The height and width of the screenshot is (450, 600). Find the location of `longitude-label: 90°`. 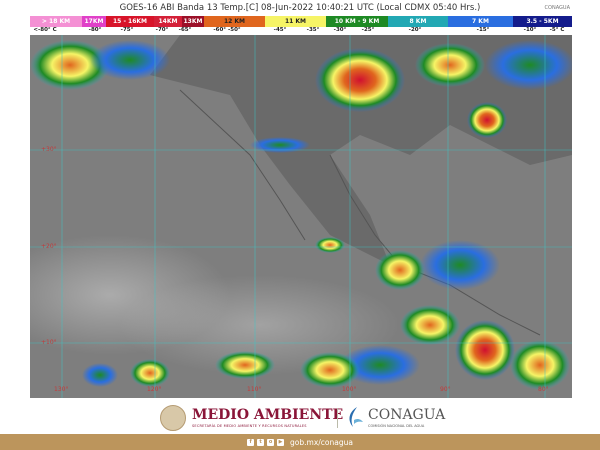

longitude-label: 90° is located at coordinates (445, 389).